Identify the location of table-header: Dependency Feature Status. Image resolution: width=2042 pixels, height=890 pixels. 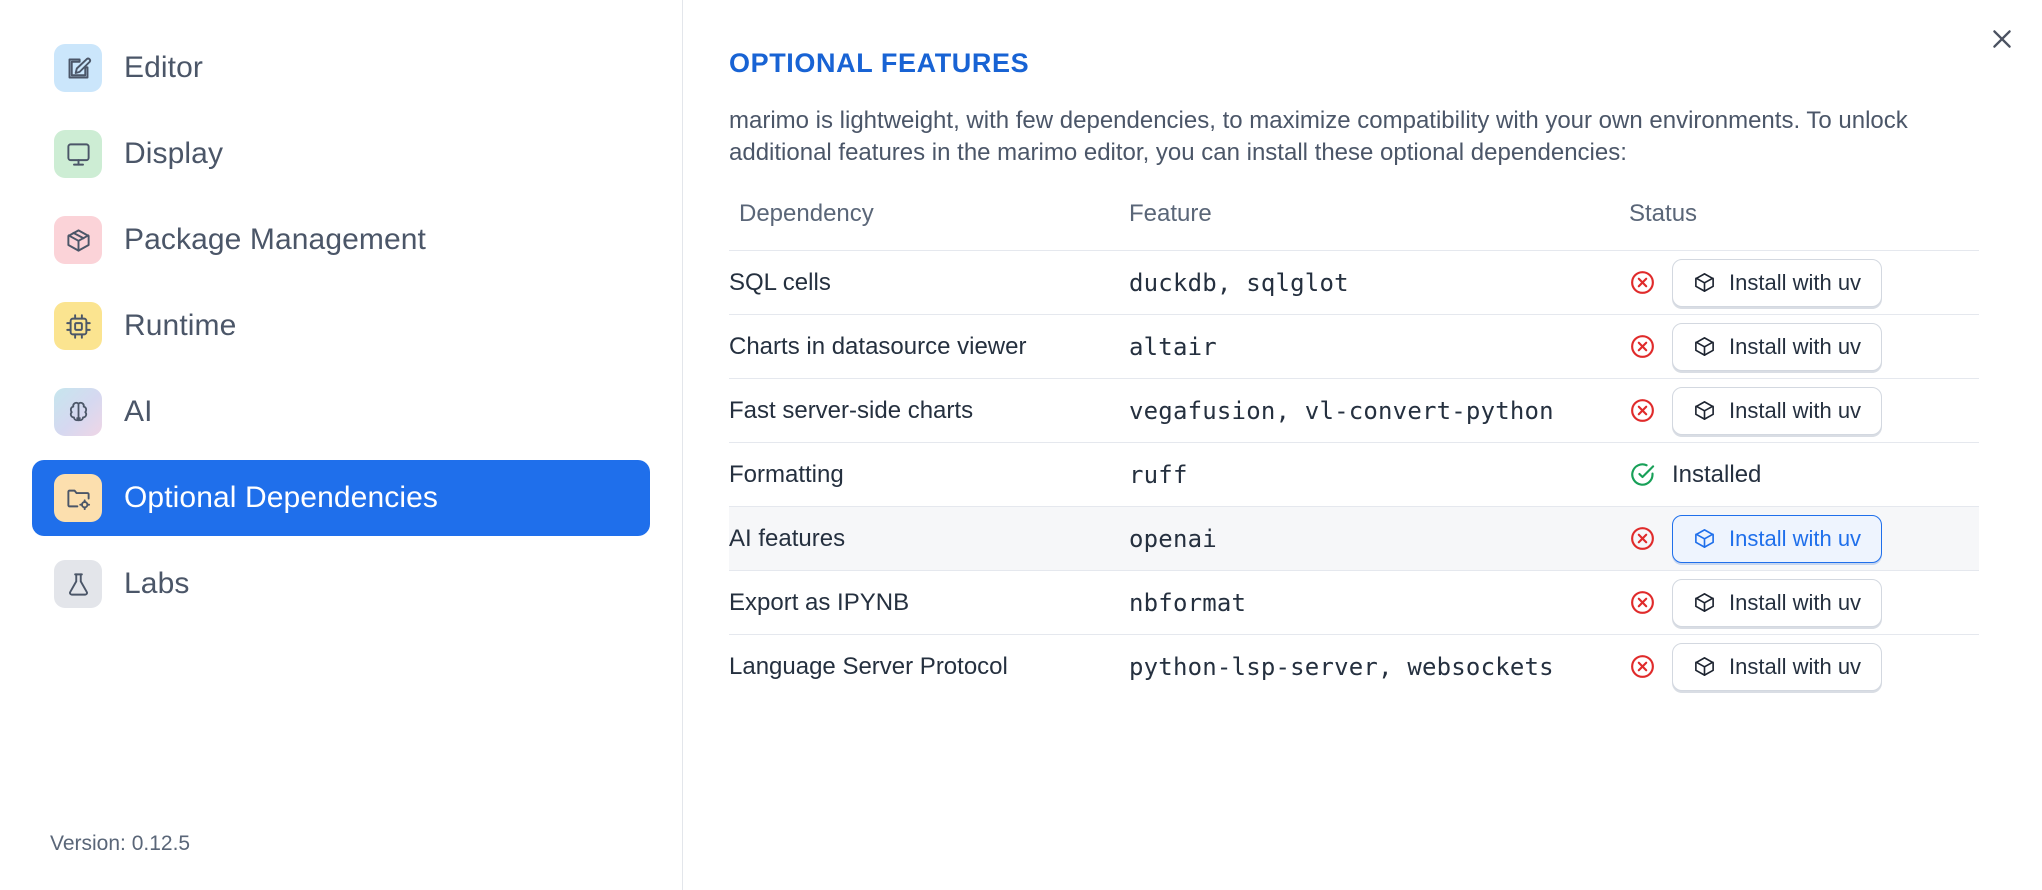
(1354, 226).